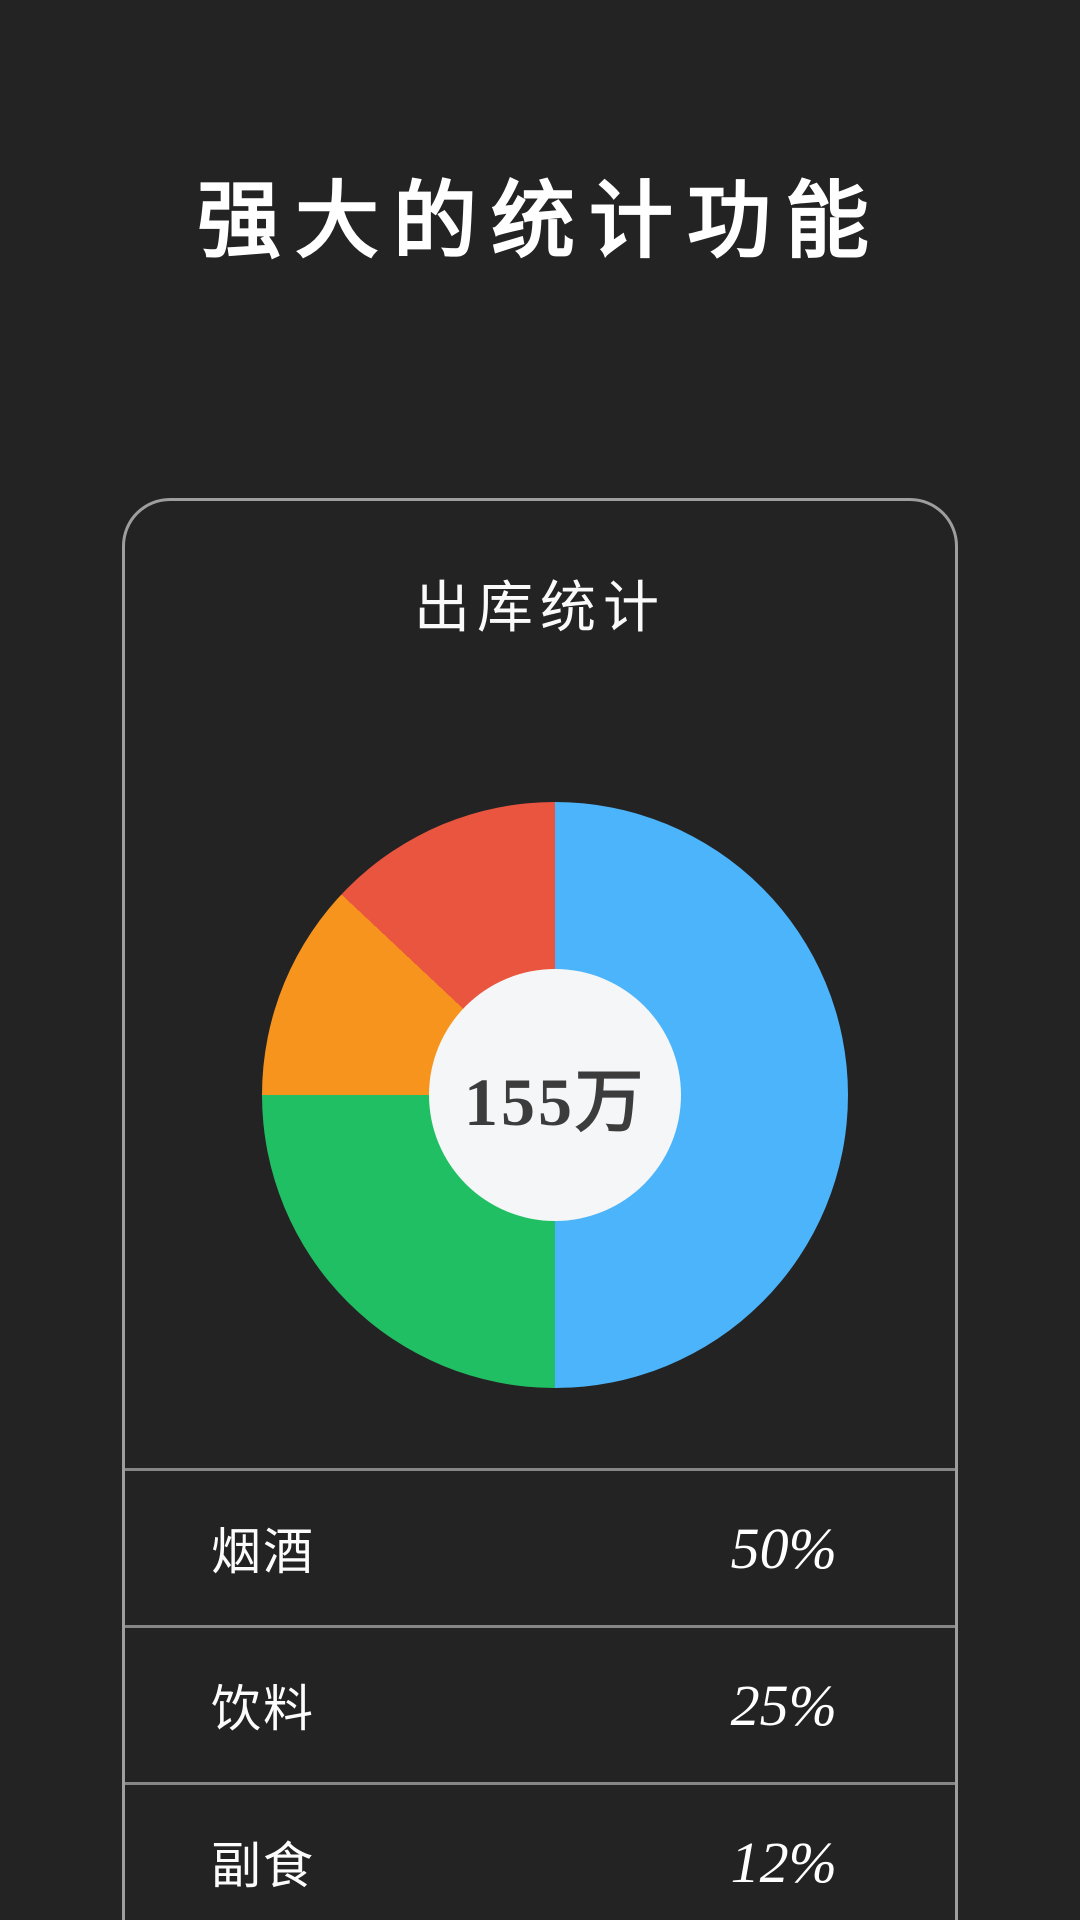 Image resolution: width=1080 pixels, height=1920 pixels. I want to click on legend-row: 烟酒 50%, so click(540, 1546).